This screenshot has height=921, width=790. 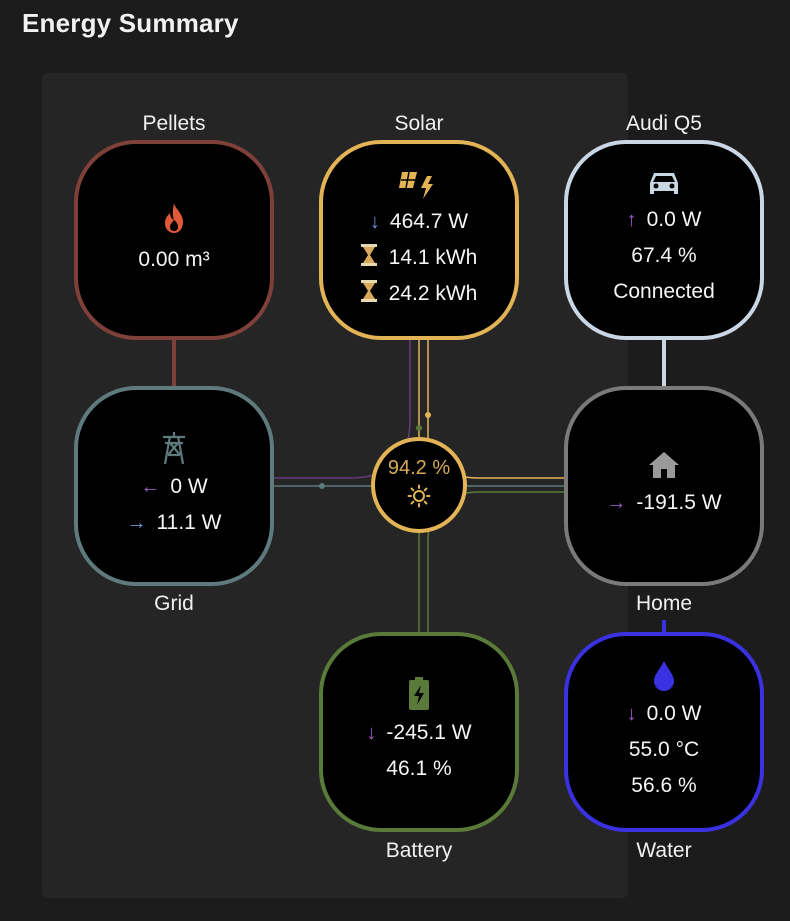 What do you see at coordinates (664, 184) in the screenshot?
I see `car-icon` at bounding box center [664, 184].